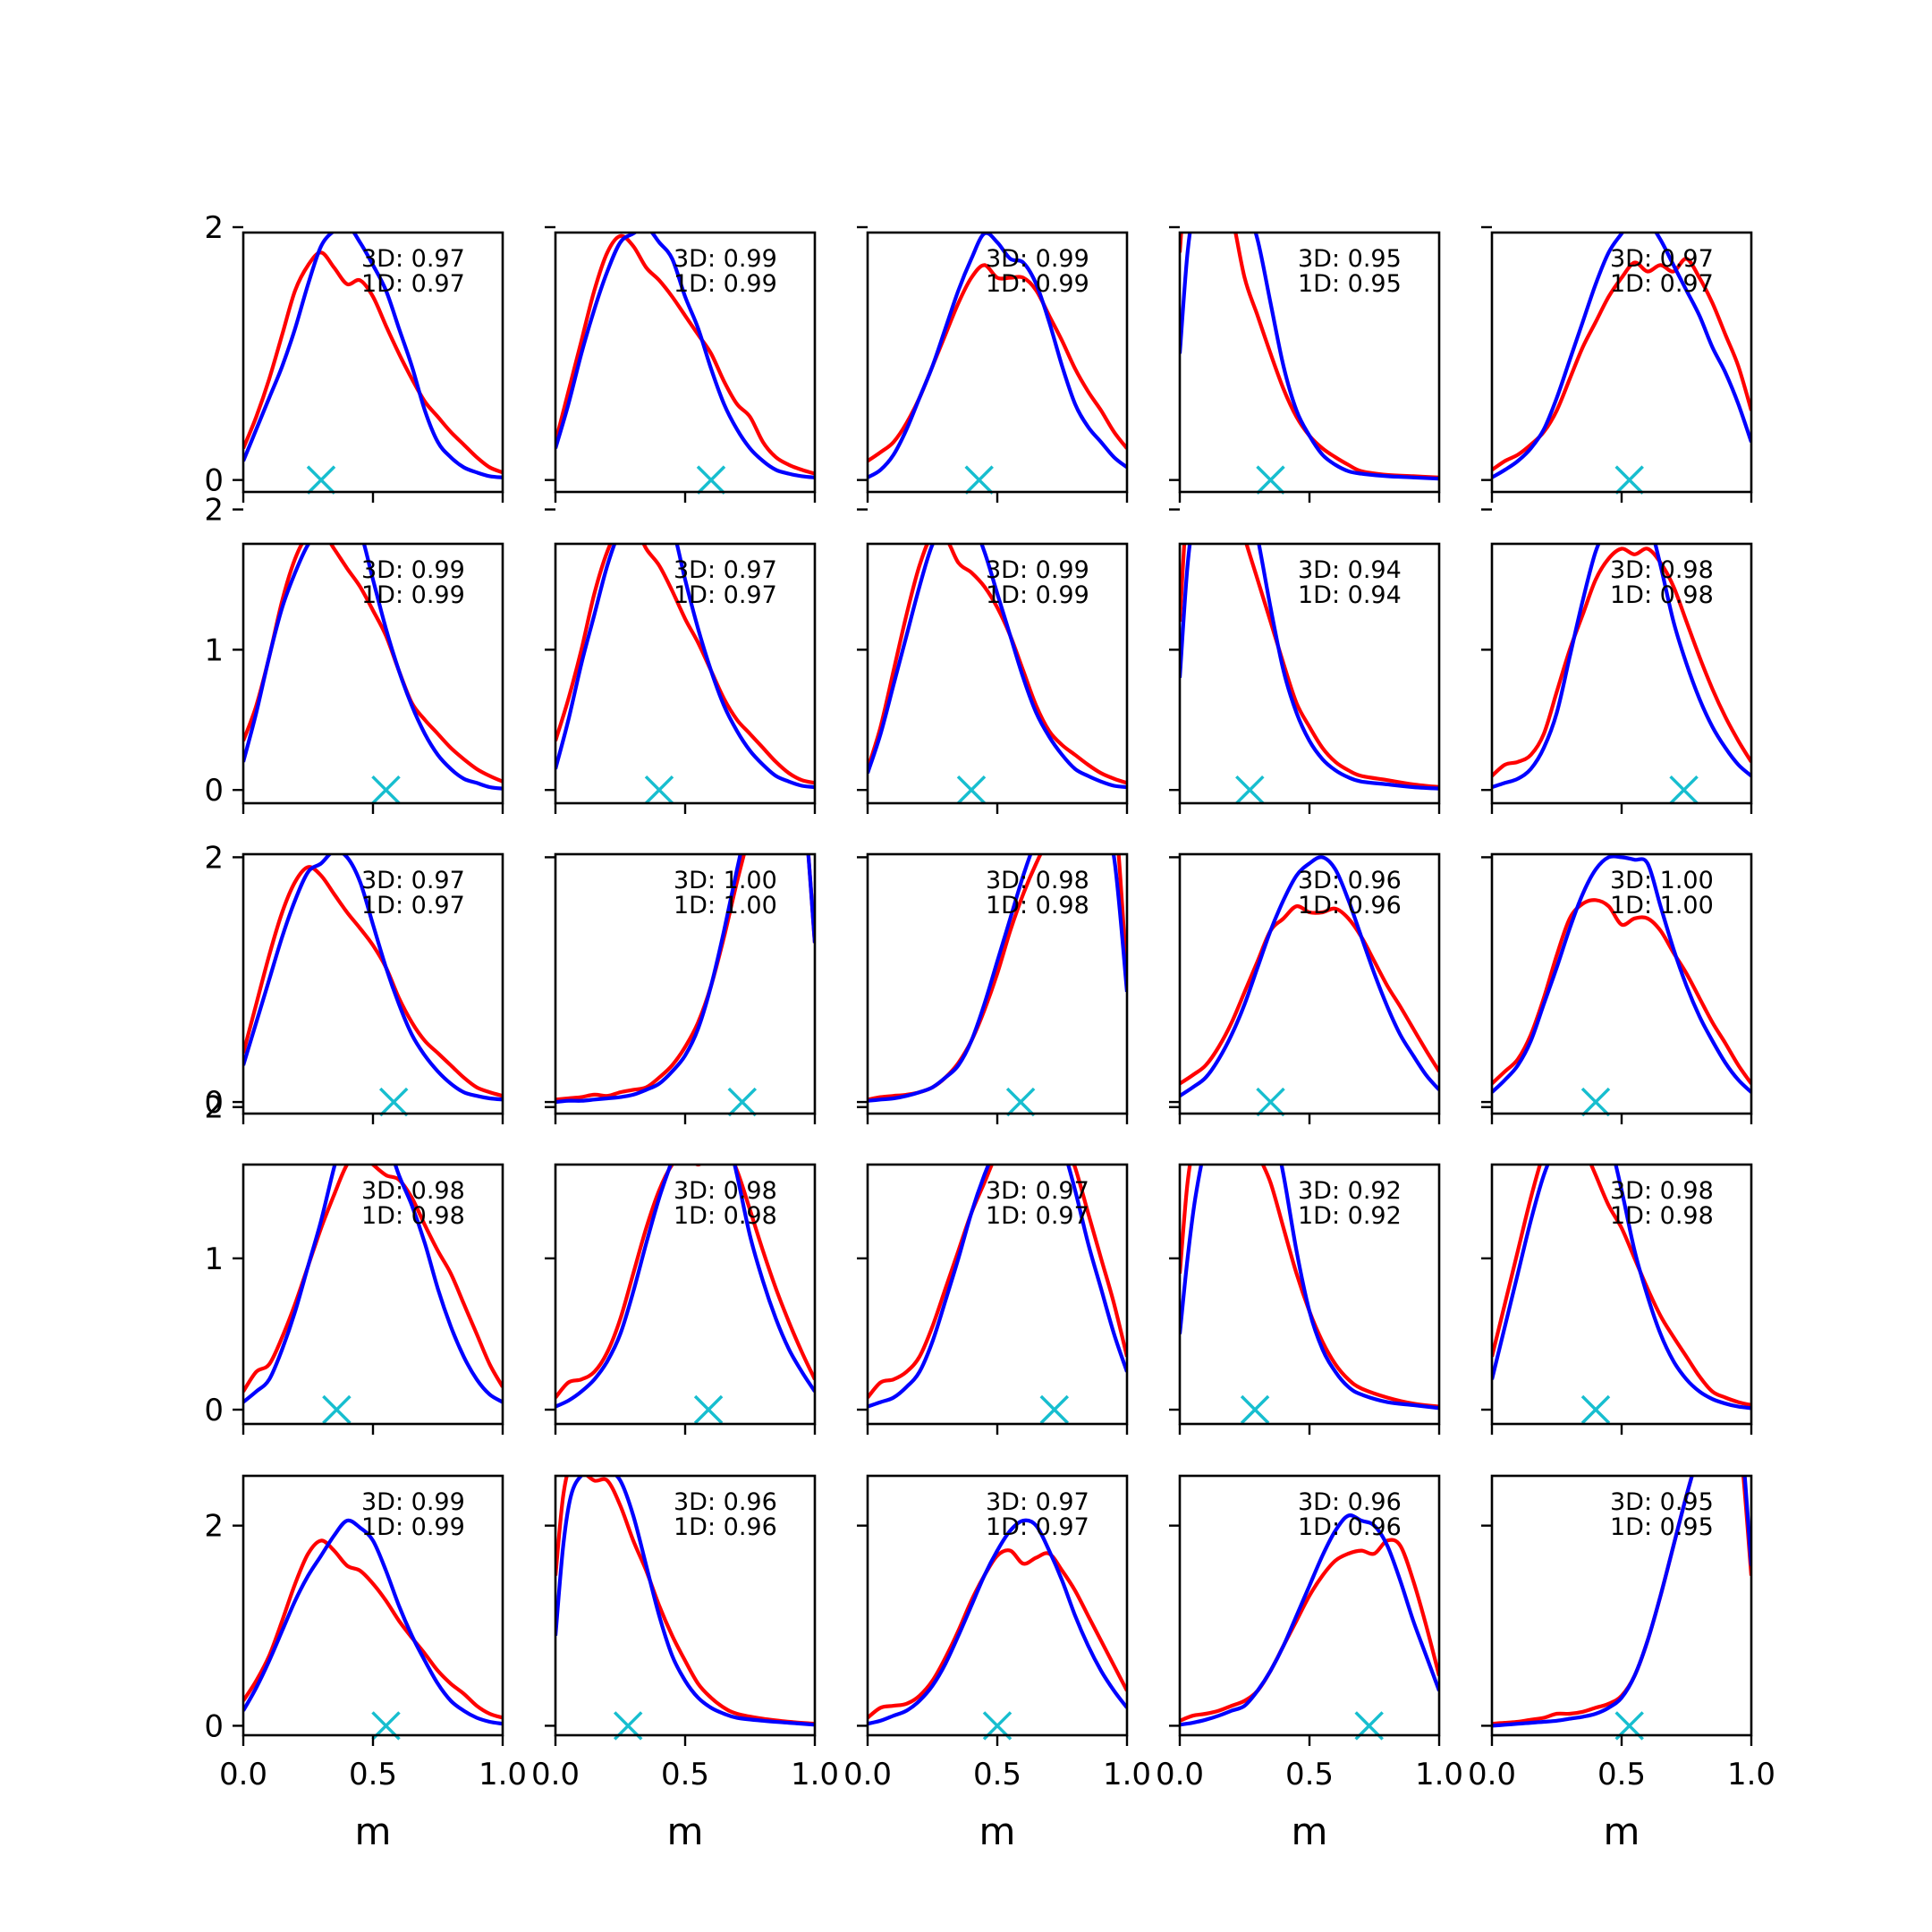 The image size is (1932, 1932). Describe the element at coordinates (1350, 595) in the screenshot. I see `annotation-1d: 1D: 0.94` at that location.